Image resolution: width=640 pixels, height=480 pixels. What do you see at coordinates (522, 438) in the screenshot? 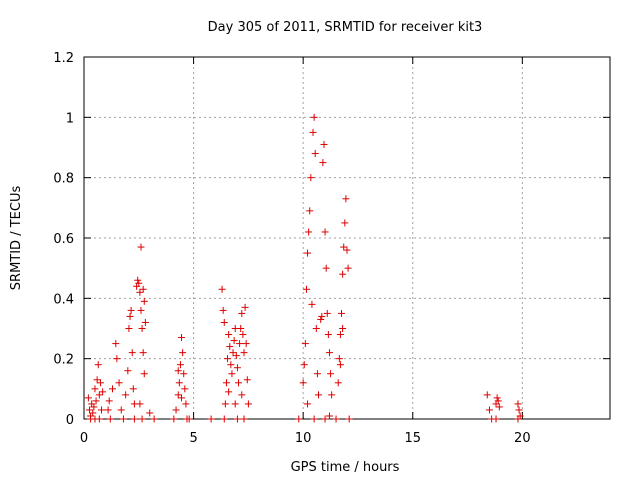
I see `x-tick-label: 20` at bounding box center [522, 438].